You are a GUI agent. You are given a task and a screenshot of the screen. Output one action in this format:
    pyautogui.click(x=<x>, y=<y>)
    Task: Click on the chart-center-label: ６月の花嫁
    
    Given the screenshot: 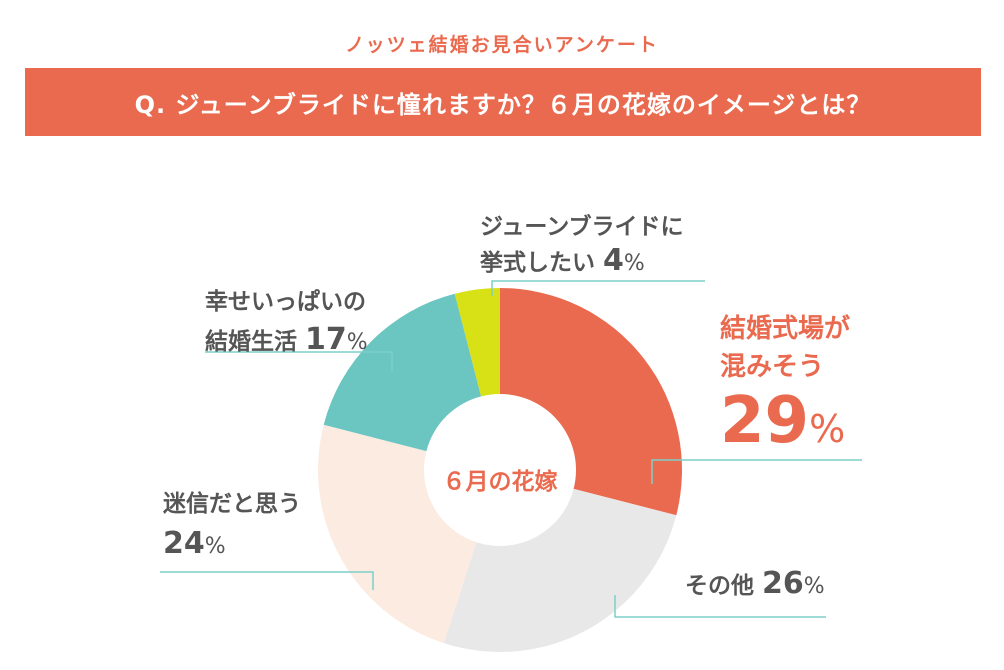 What is the action you would take?
    pyautogui.click(x=500, y=482)
    